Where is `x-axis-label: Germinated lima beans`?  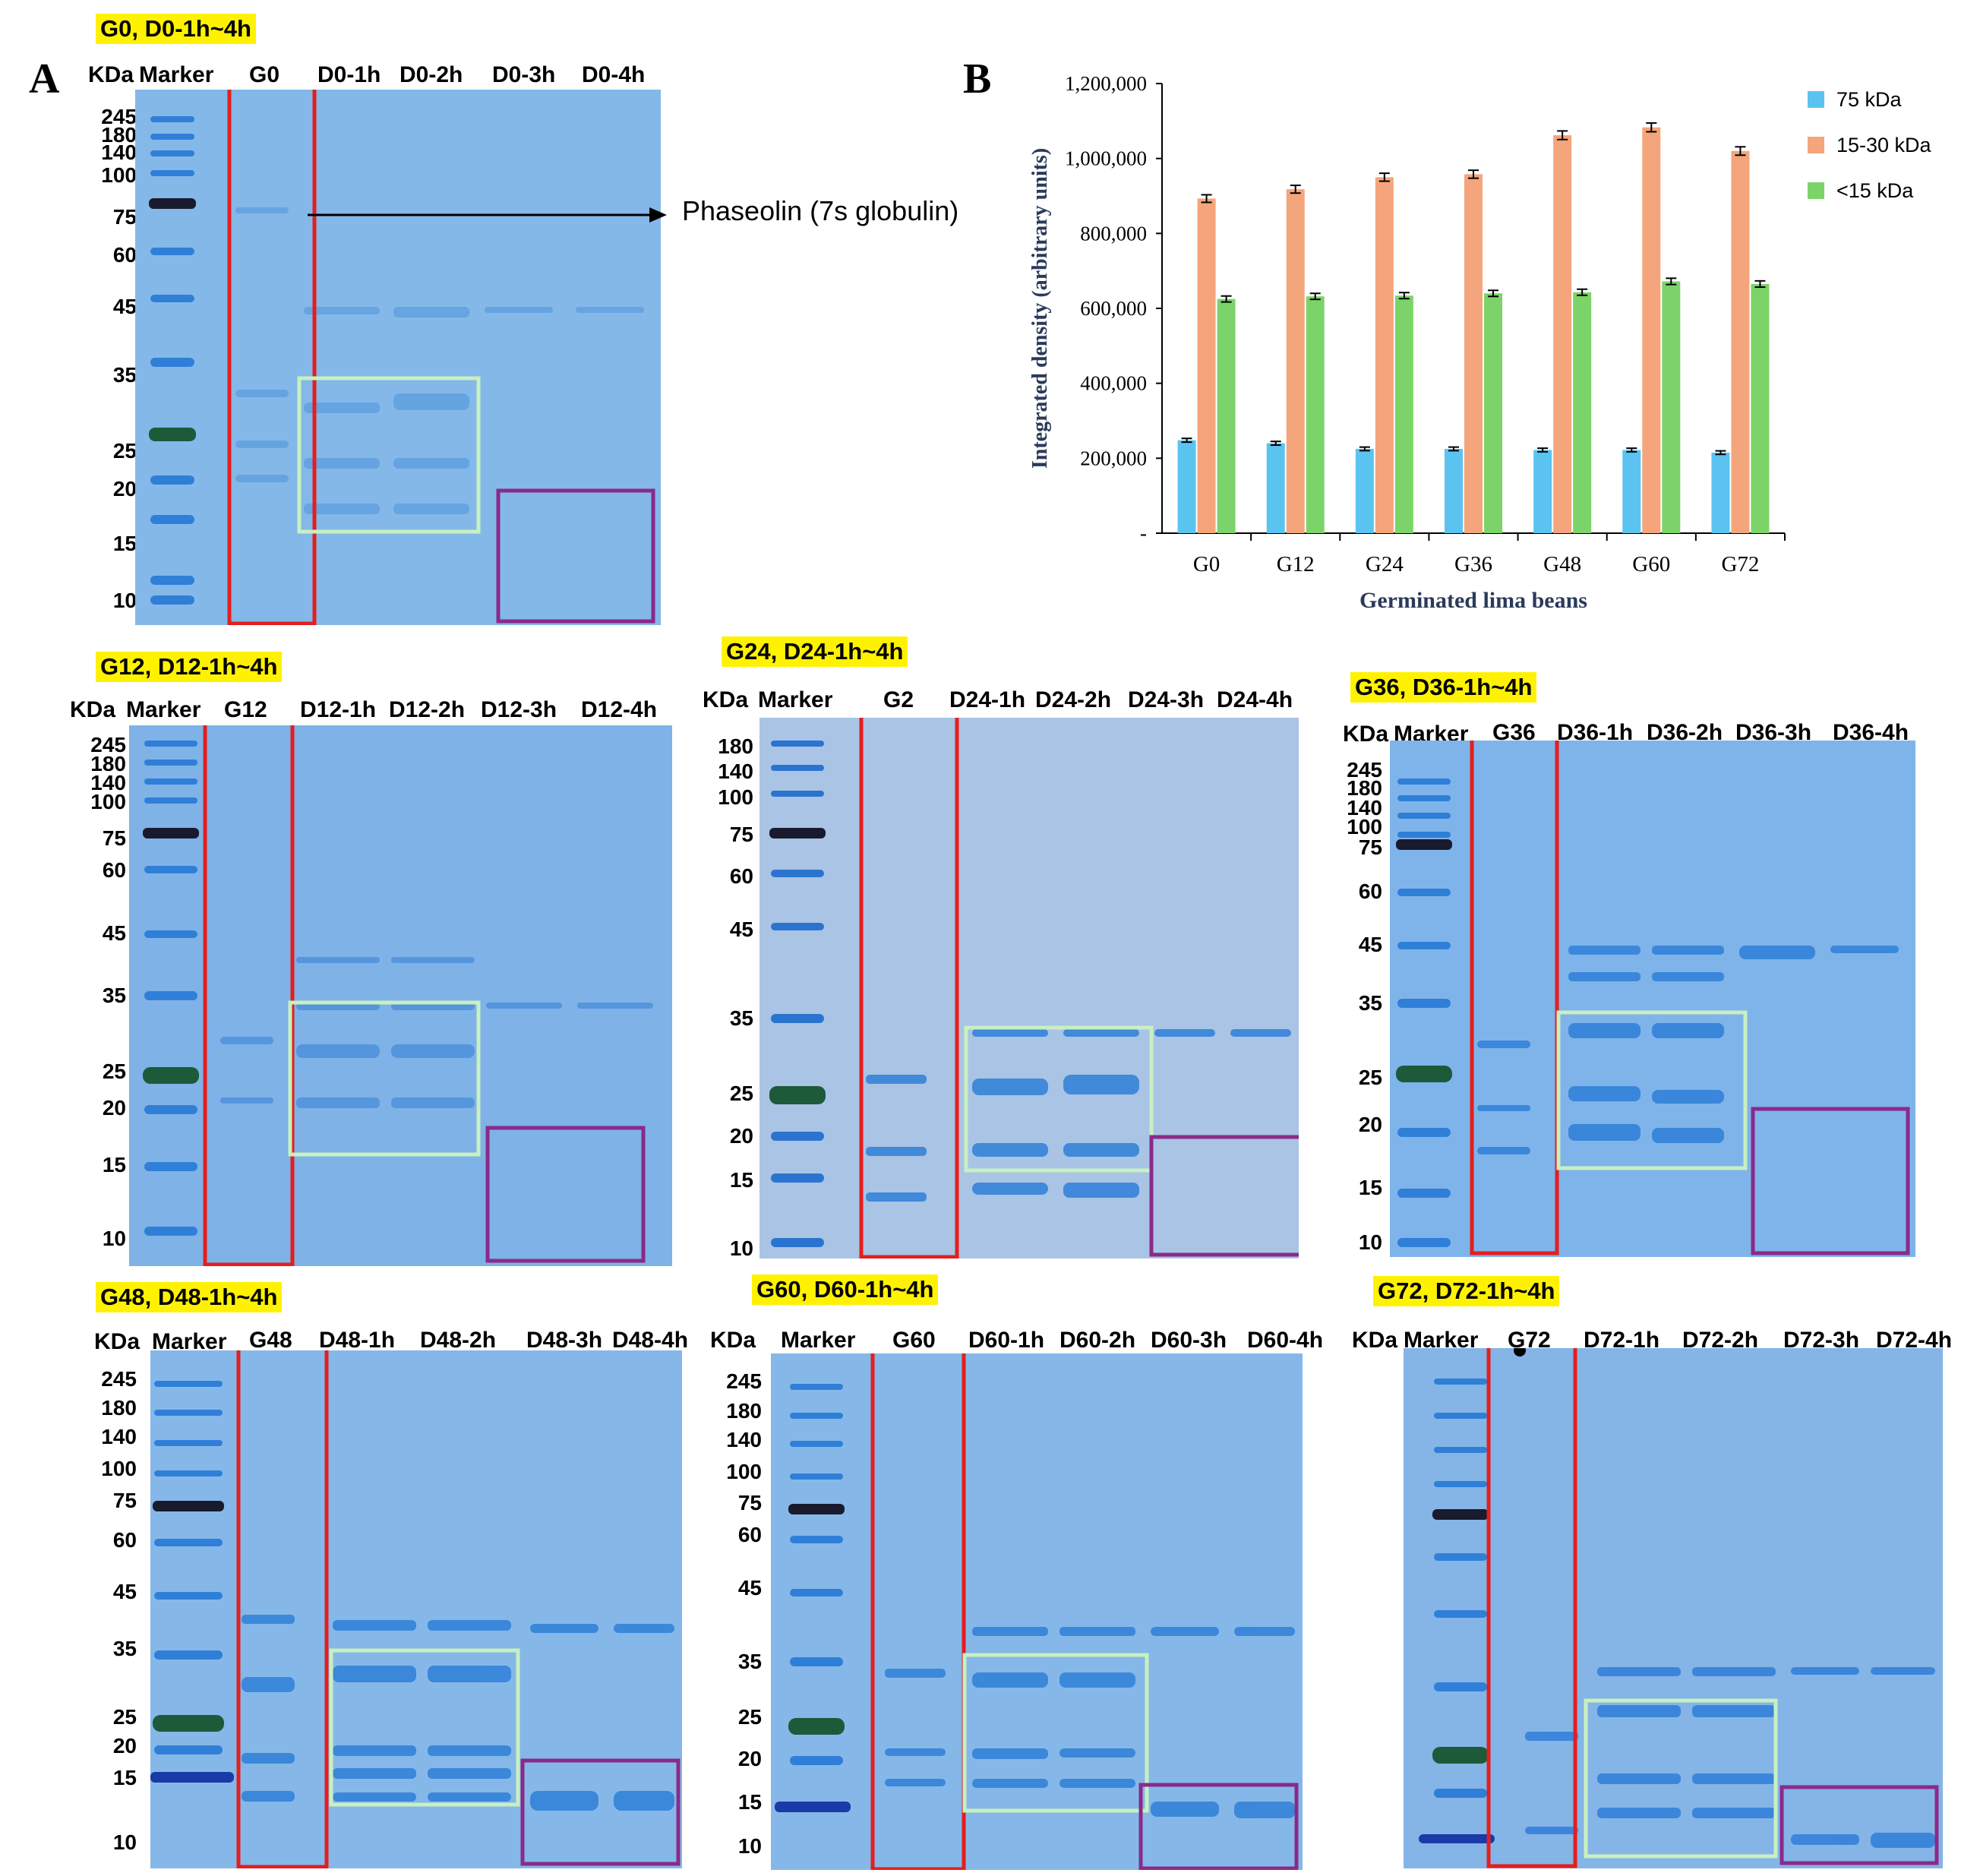 x-axis-label: Germinated lima beans is located at coordinates (1473, 600).